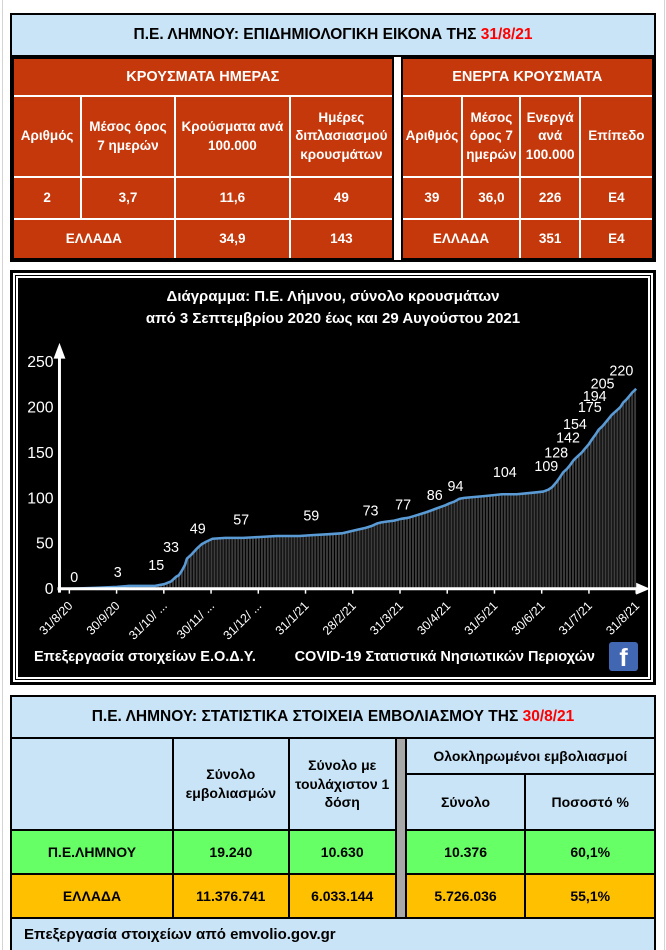  What do you see at coordinates (465, 802) in the screenshot?
I see `sub-header: Σύνολο` at bounding box center [465, 802].